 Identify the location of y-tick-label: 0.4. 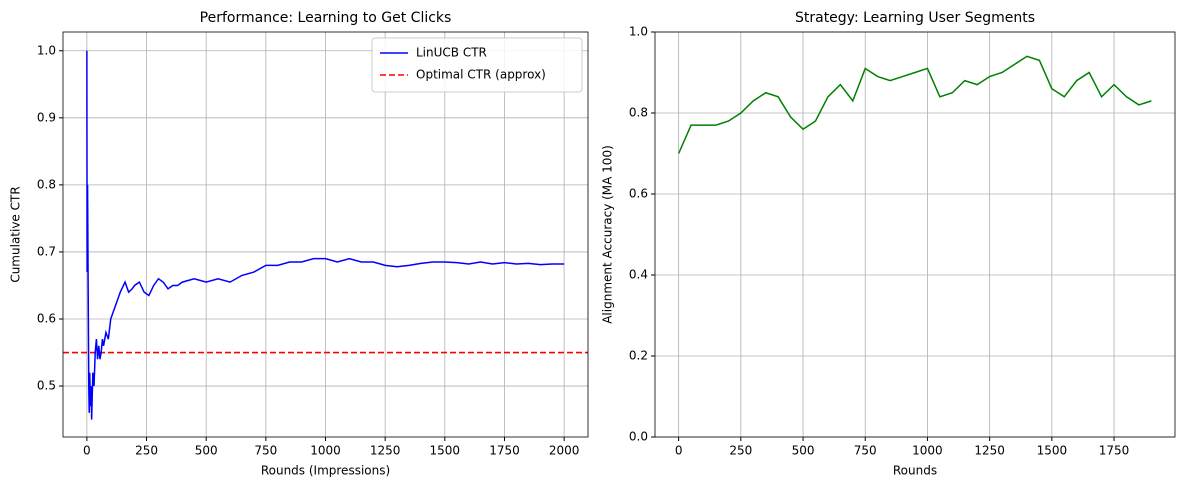
(638, 275).